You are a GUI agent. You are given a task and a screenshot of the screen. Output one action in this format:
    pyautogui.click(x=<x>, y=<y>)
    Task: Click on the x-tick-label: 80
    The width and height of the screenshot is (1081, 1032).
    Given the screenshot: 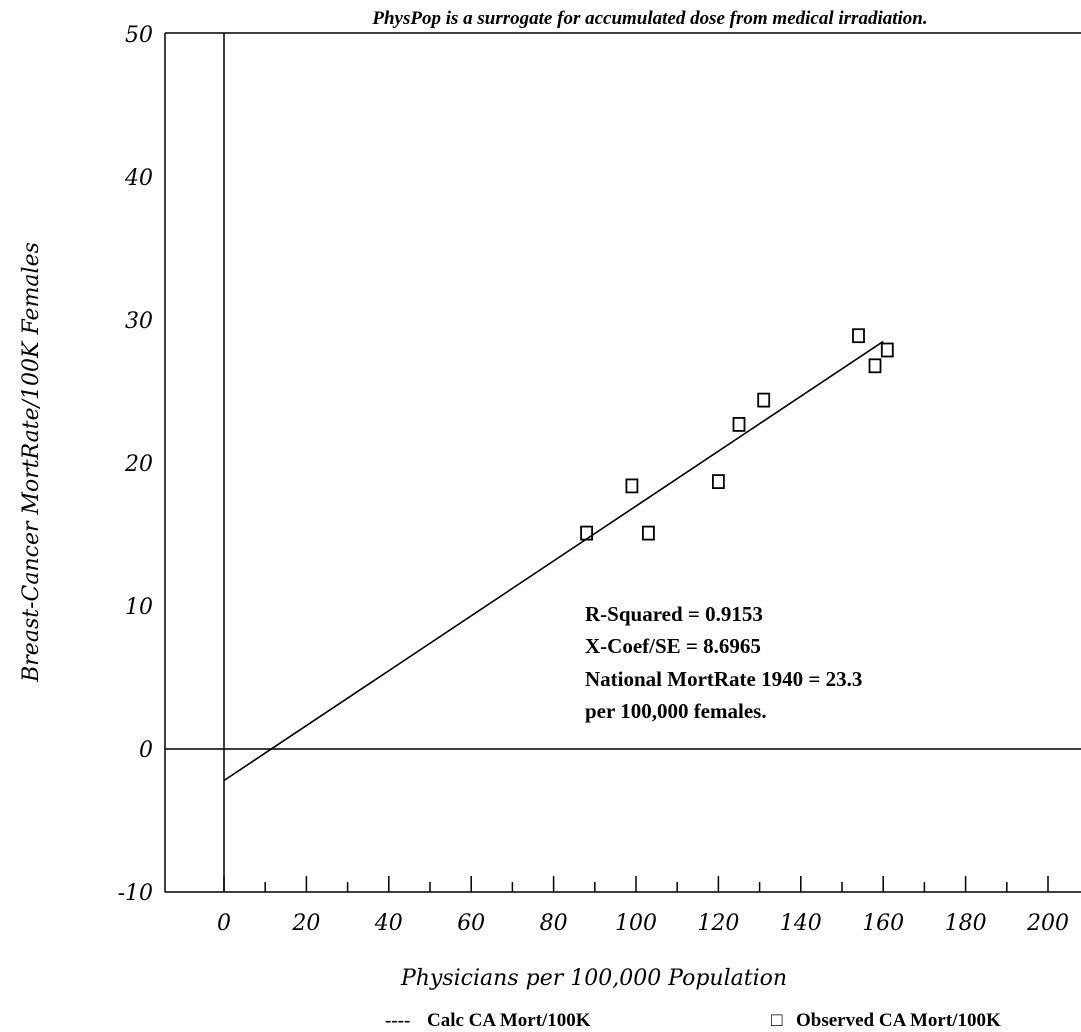 What is the action you would take?
    pyautogui.click(x=554, y=923)
    